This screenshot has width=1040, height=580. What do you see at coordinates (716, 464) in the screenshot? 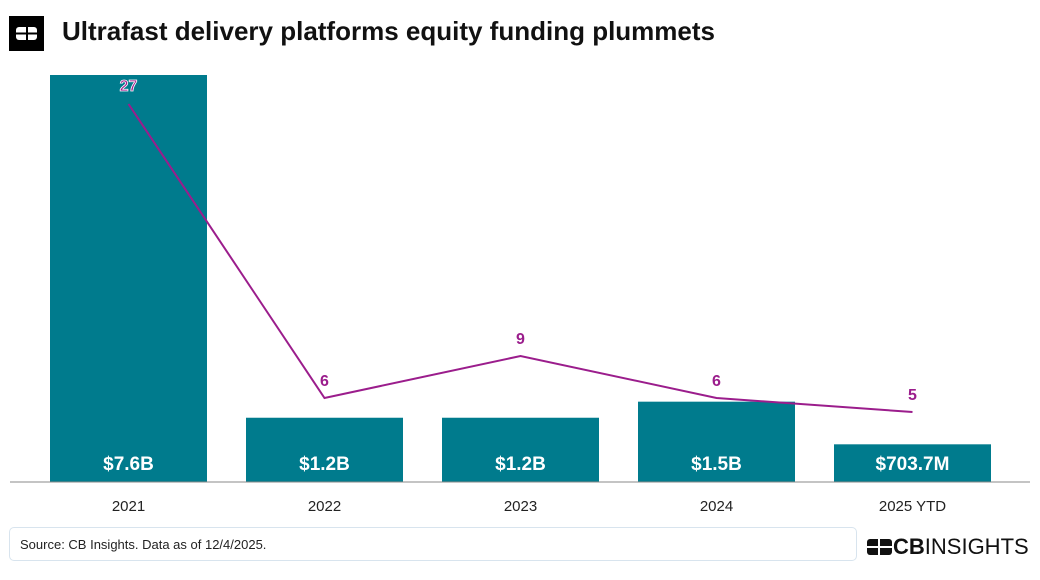
I see `bar-label: $1.5B` at bounding box center [716, 464].